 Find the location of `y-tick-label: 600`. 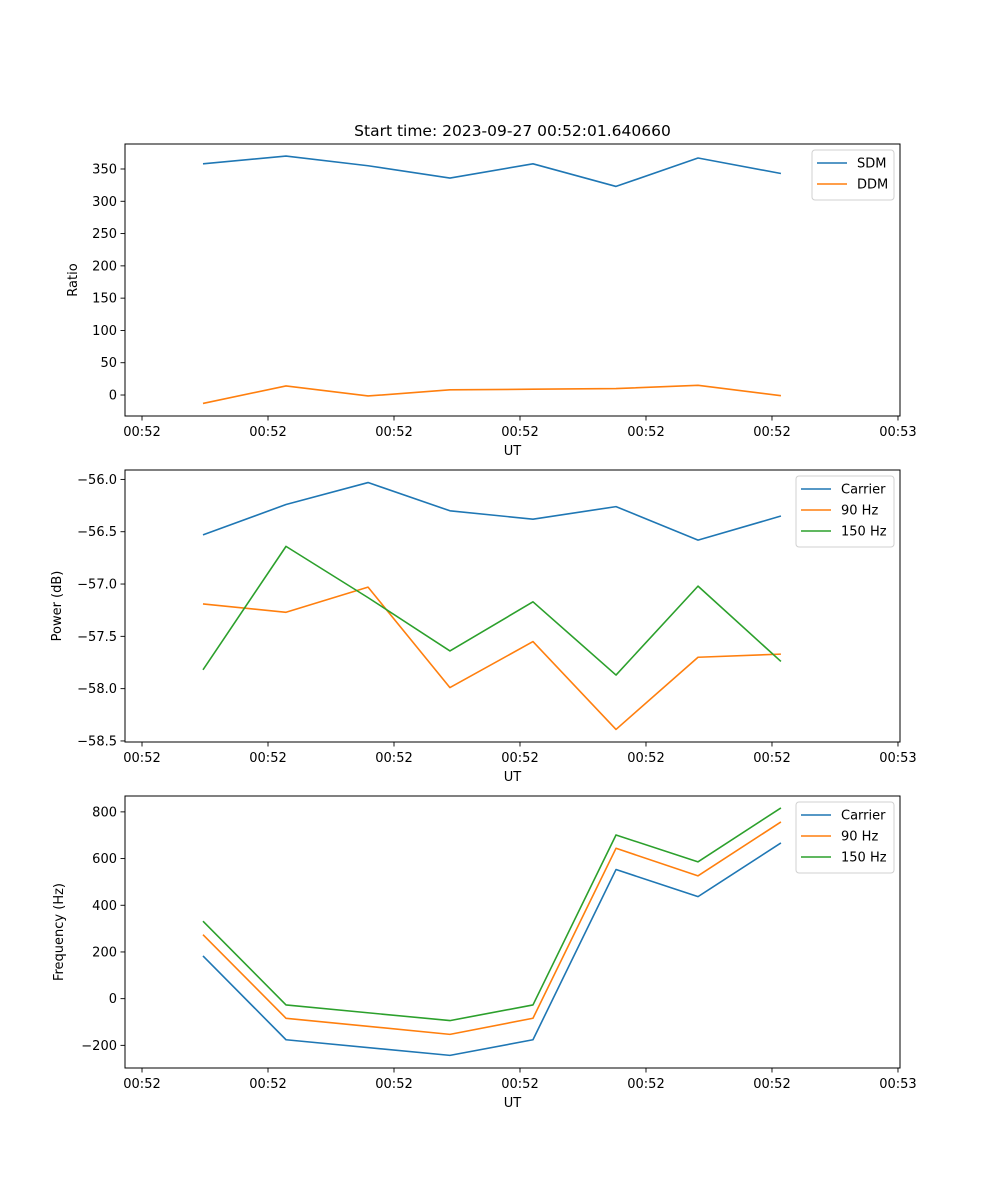

y-tick-label: 600 is located at coordinates (104, 859).